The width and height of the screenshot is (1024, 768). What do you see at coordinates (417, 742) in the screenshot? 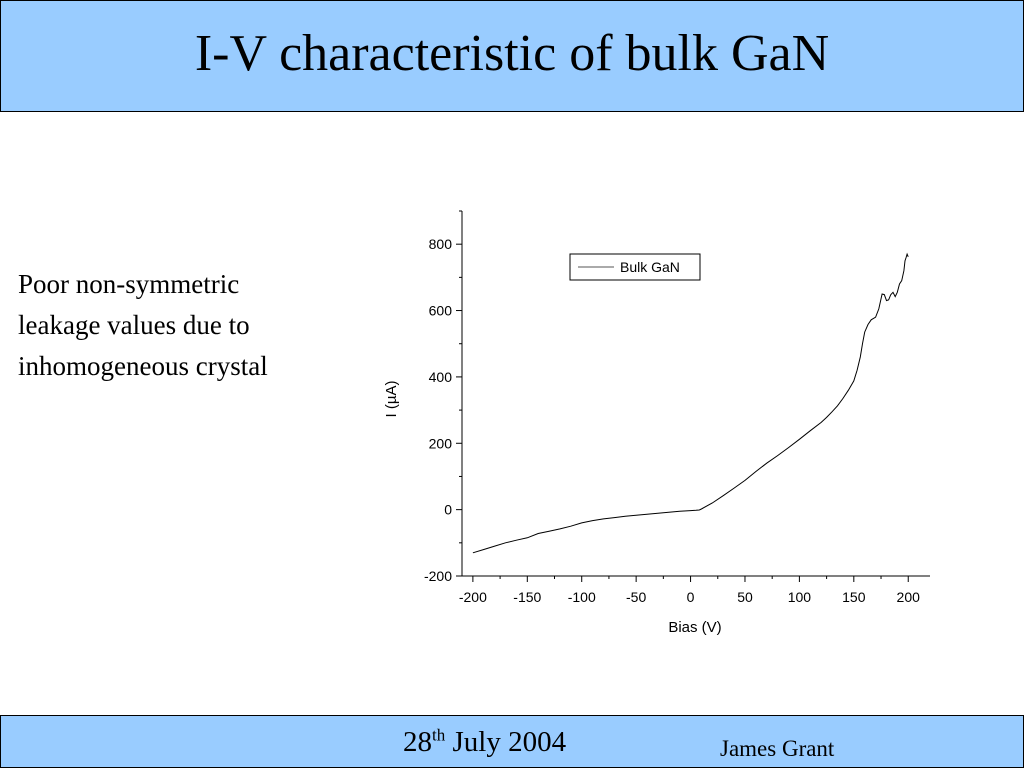
I see `footer-date-day: 28` at bounding box center [417, 742].